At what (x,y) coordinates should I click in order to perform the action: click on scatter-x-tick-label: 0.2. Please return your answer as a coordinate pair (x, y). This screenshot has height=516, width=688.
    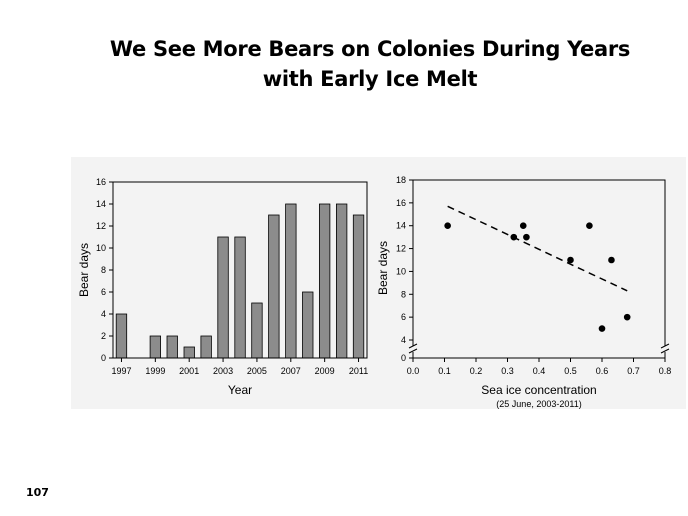
    Looking at the image, I should click on (476, 371).